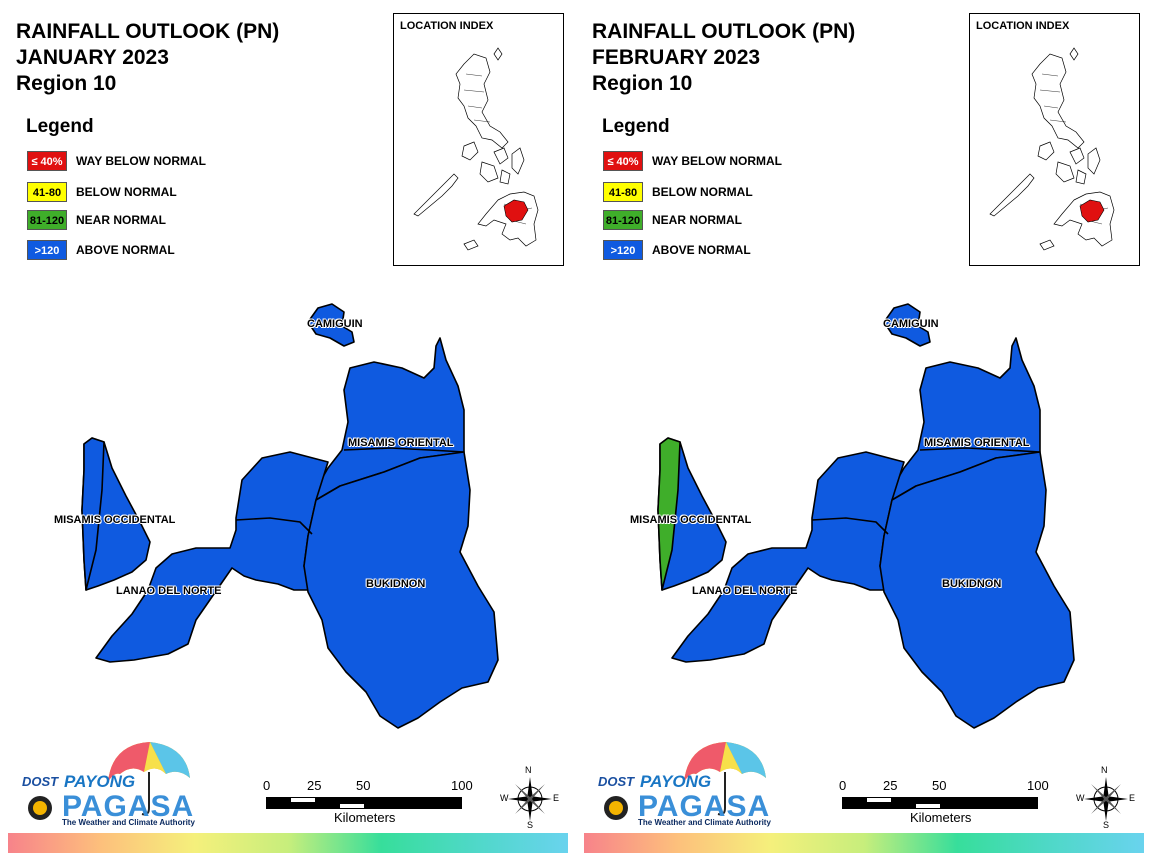 The height and width of the screenshot is (864, 1152). Describe the element at coordinates (92, 57) in the screenshot. I see `map-title-month: JANUARY 2023` at that location.